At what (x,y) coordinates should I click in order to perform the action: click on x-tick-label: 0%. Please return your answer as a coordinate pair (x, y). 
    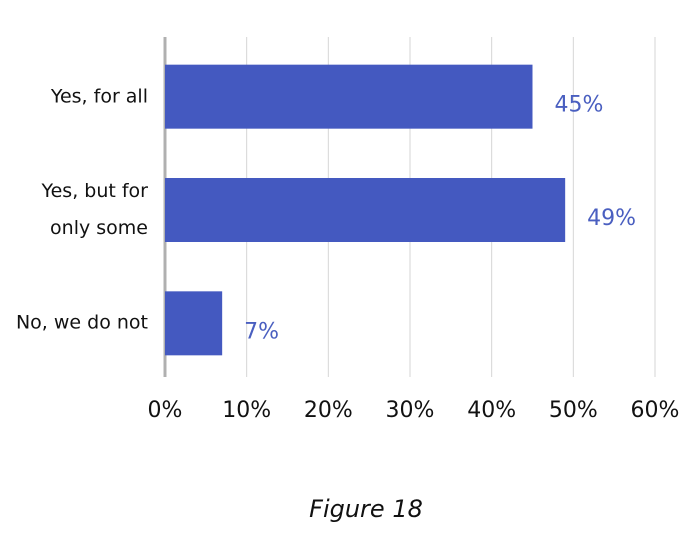
    Looking at the image, I should click on (165, 410).